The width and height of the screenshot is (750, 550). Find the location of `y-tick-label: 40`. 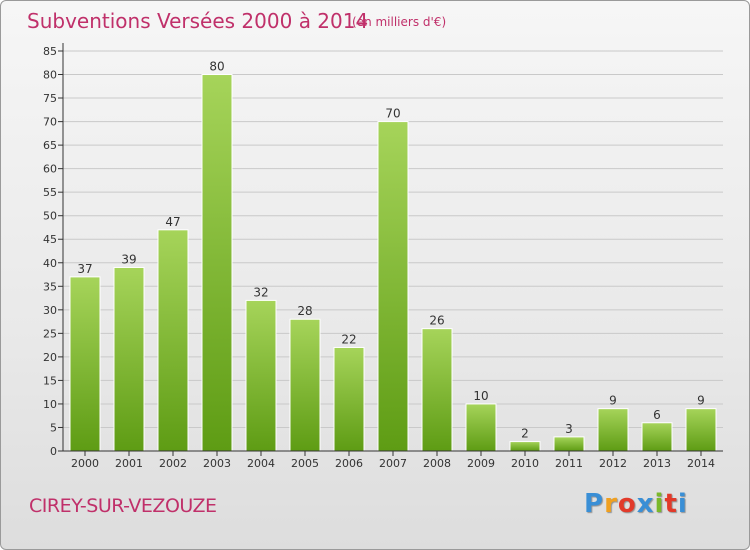

y-tick-label: 40 is located at coordinates (50, 263).